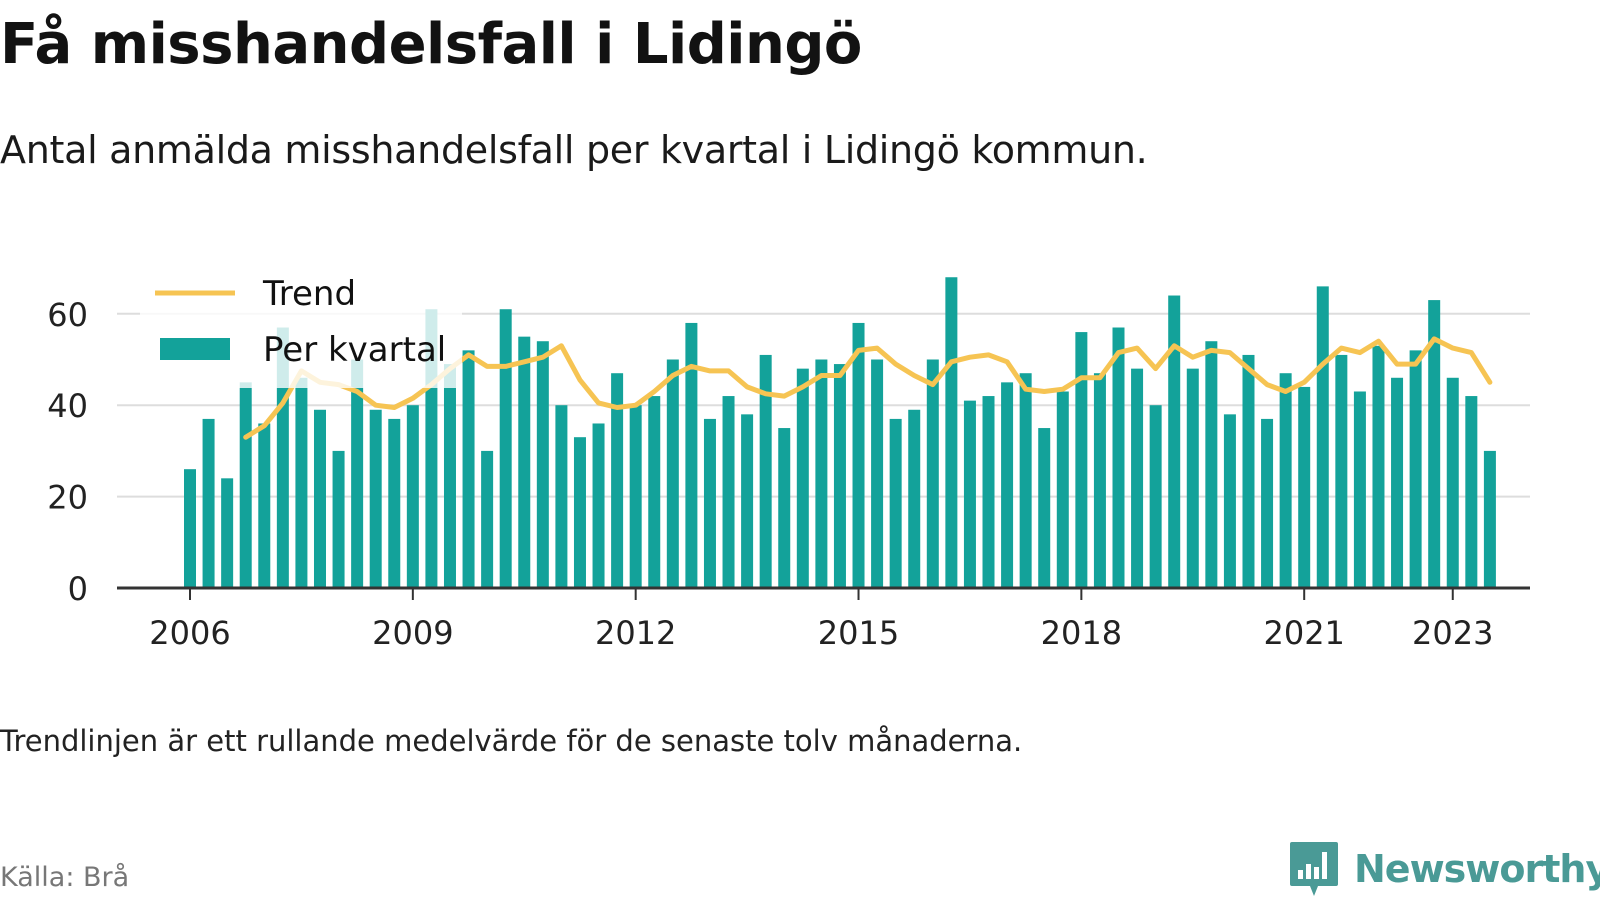 The width and height of the screenshot is (1600, 900). I want to click on x-tick-label: 2012, so click(635, 633).